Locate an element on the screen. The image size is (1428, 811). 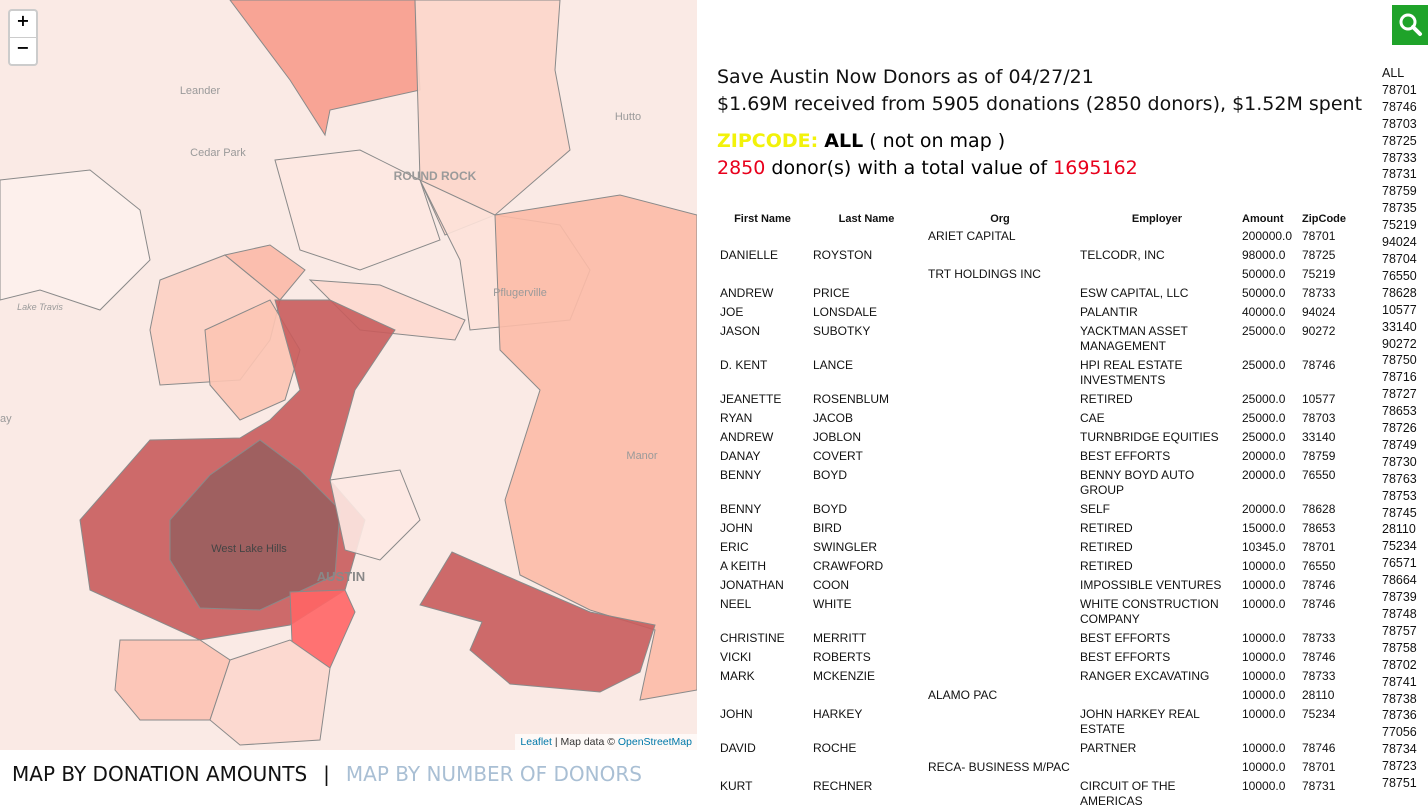
zip-link: 78746 is located at coordinates (1399, 106).